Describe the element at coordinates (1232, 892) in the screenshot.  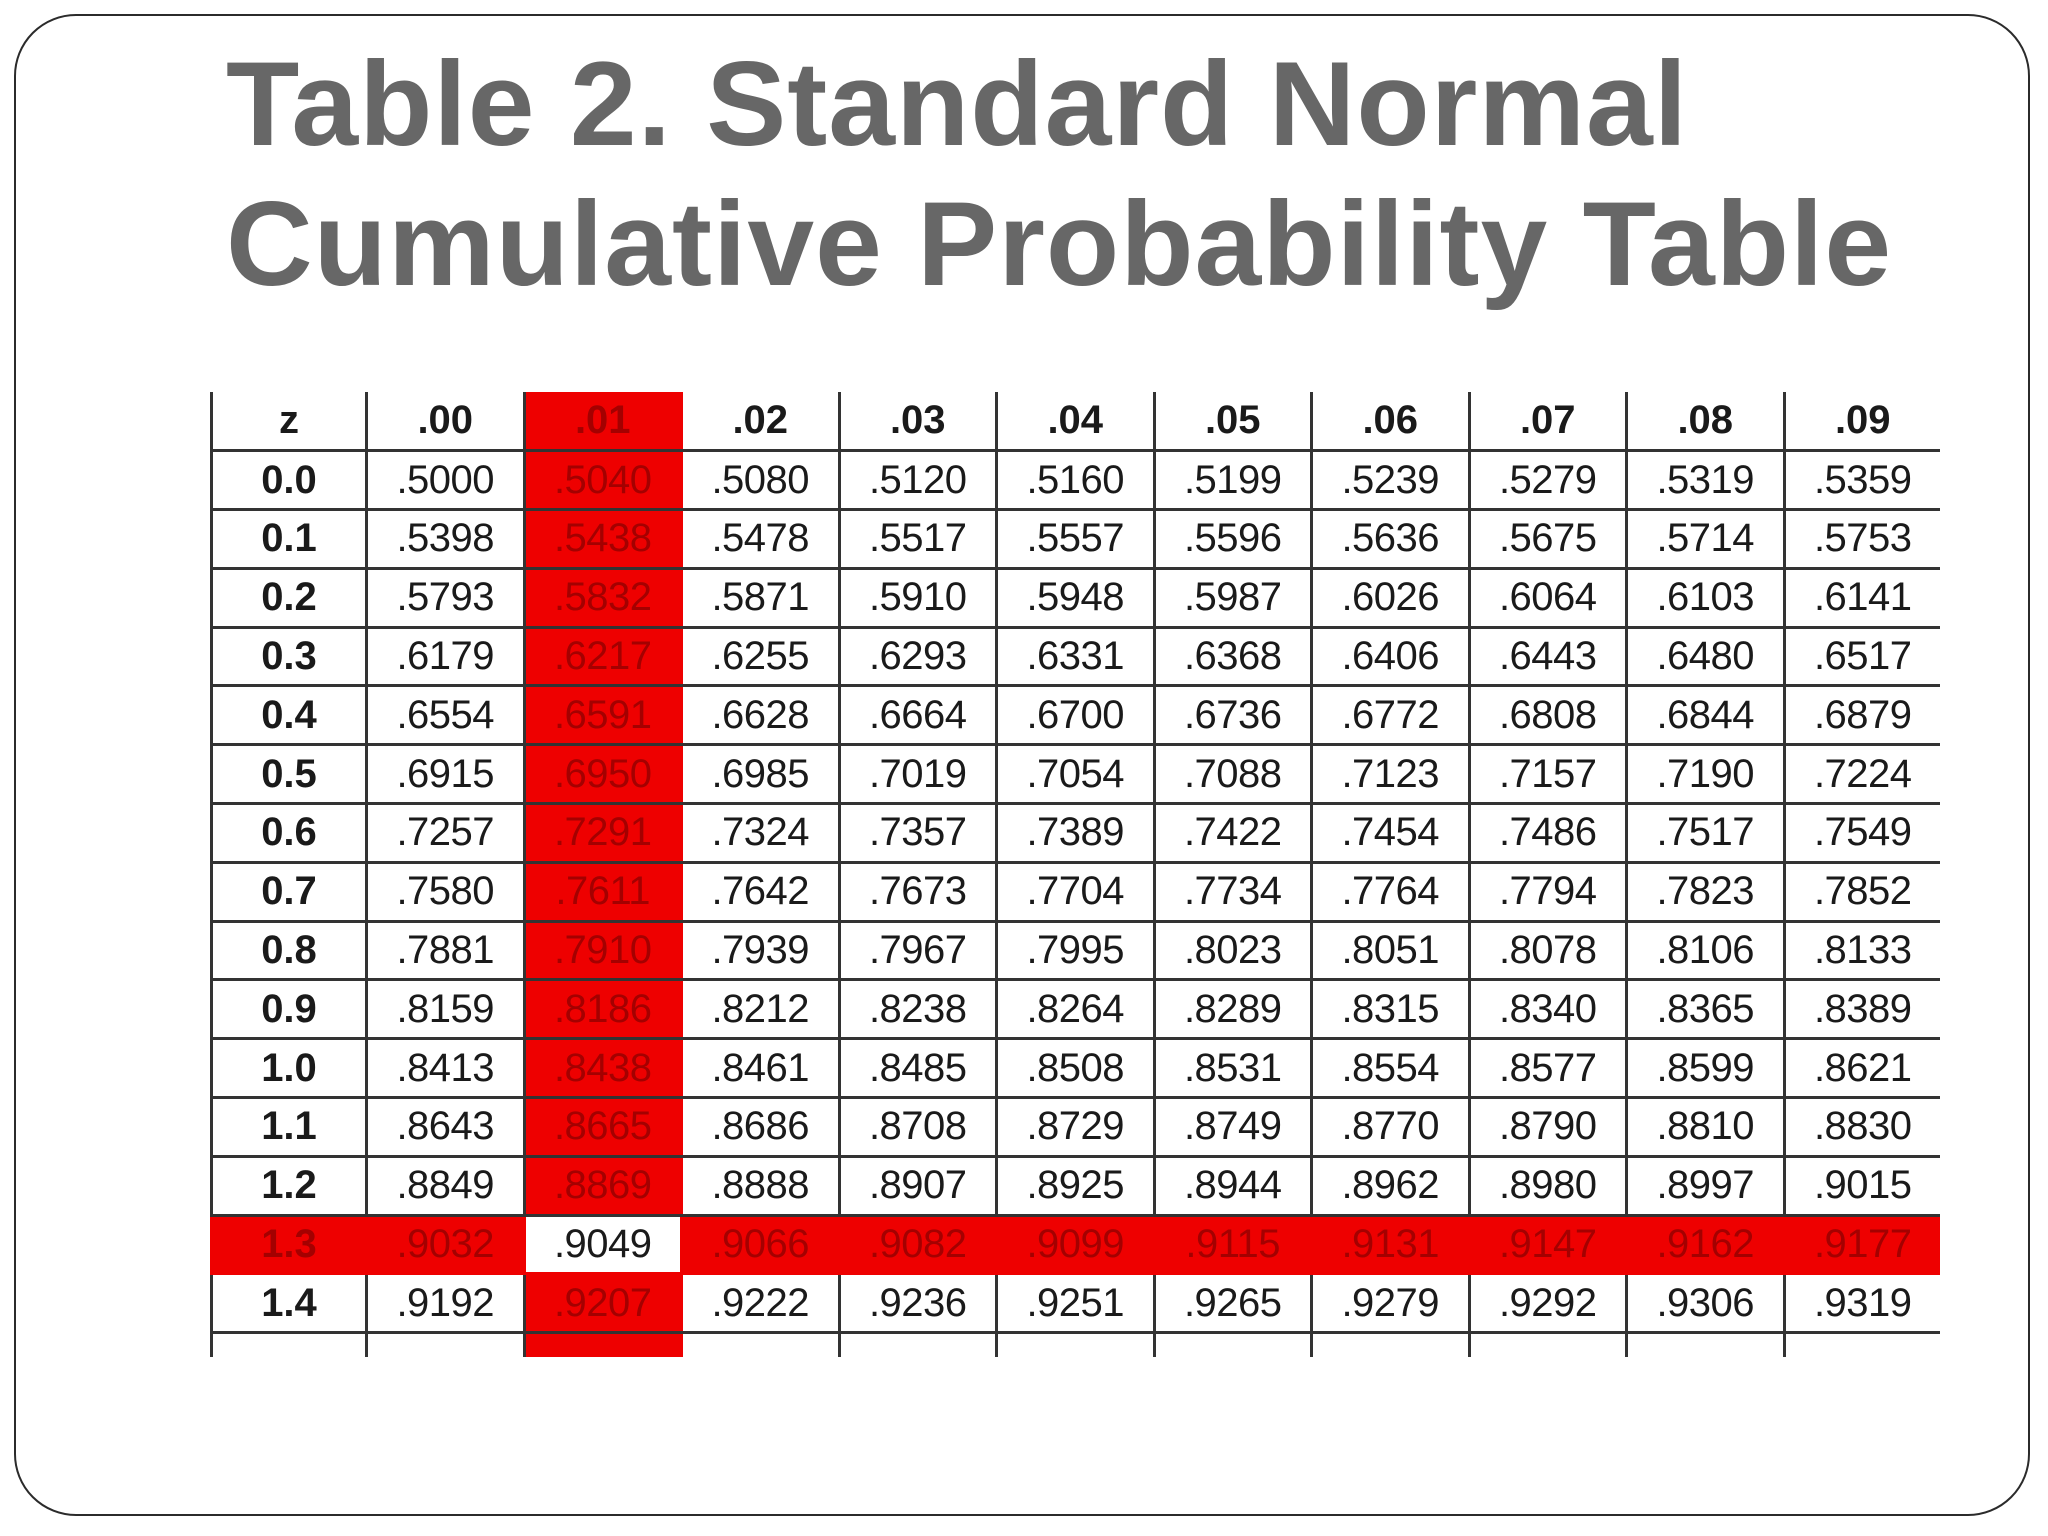
I see `probability-cell: .7734` at that location.